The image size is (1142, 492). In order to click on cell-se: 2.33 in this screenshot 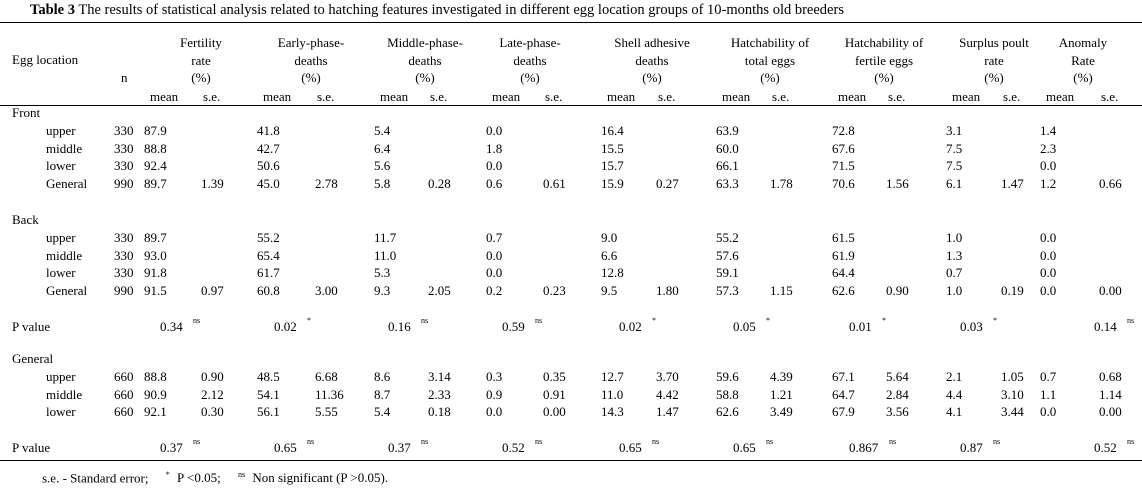, I will do `click(439, 394)`.